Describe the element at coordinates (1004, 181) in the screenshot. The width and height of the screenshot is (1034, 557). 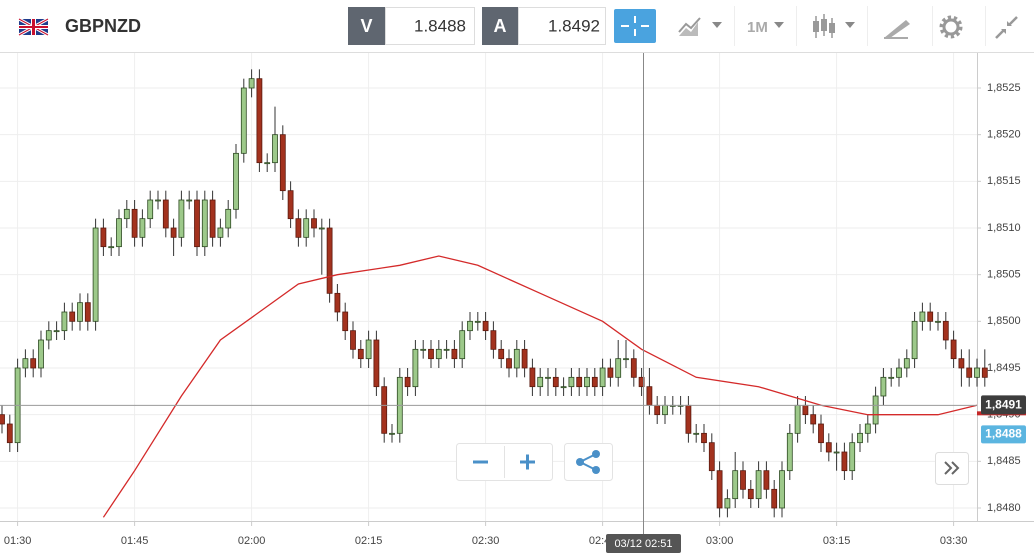
I see `y-tick-label: 1,8515` at that location.